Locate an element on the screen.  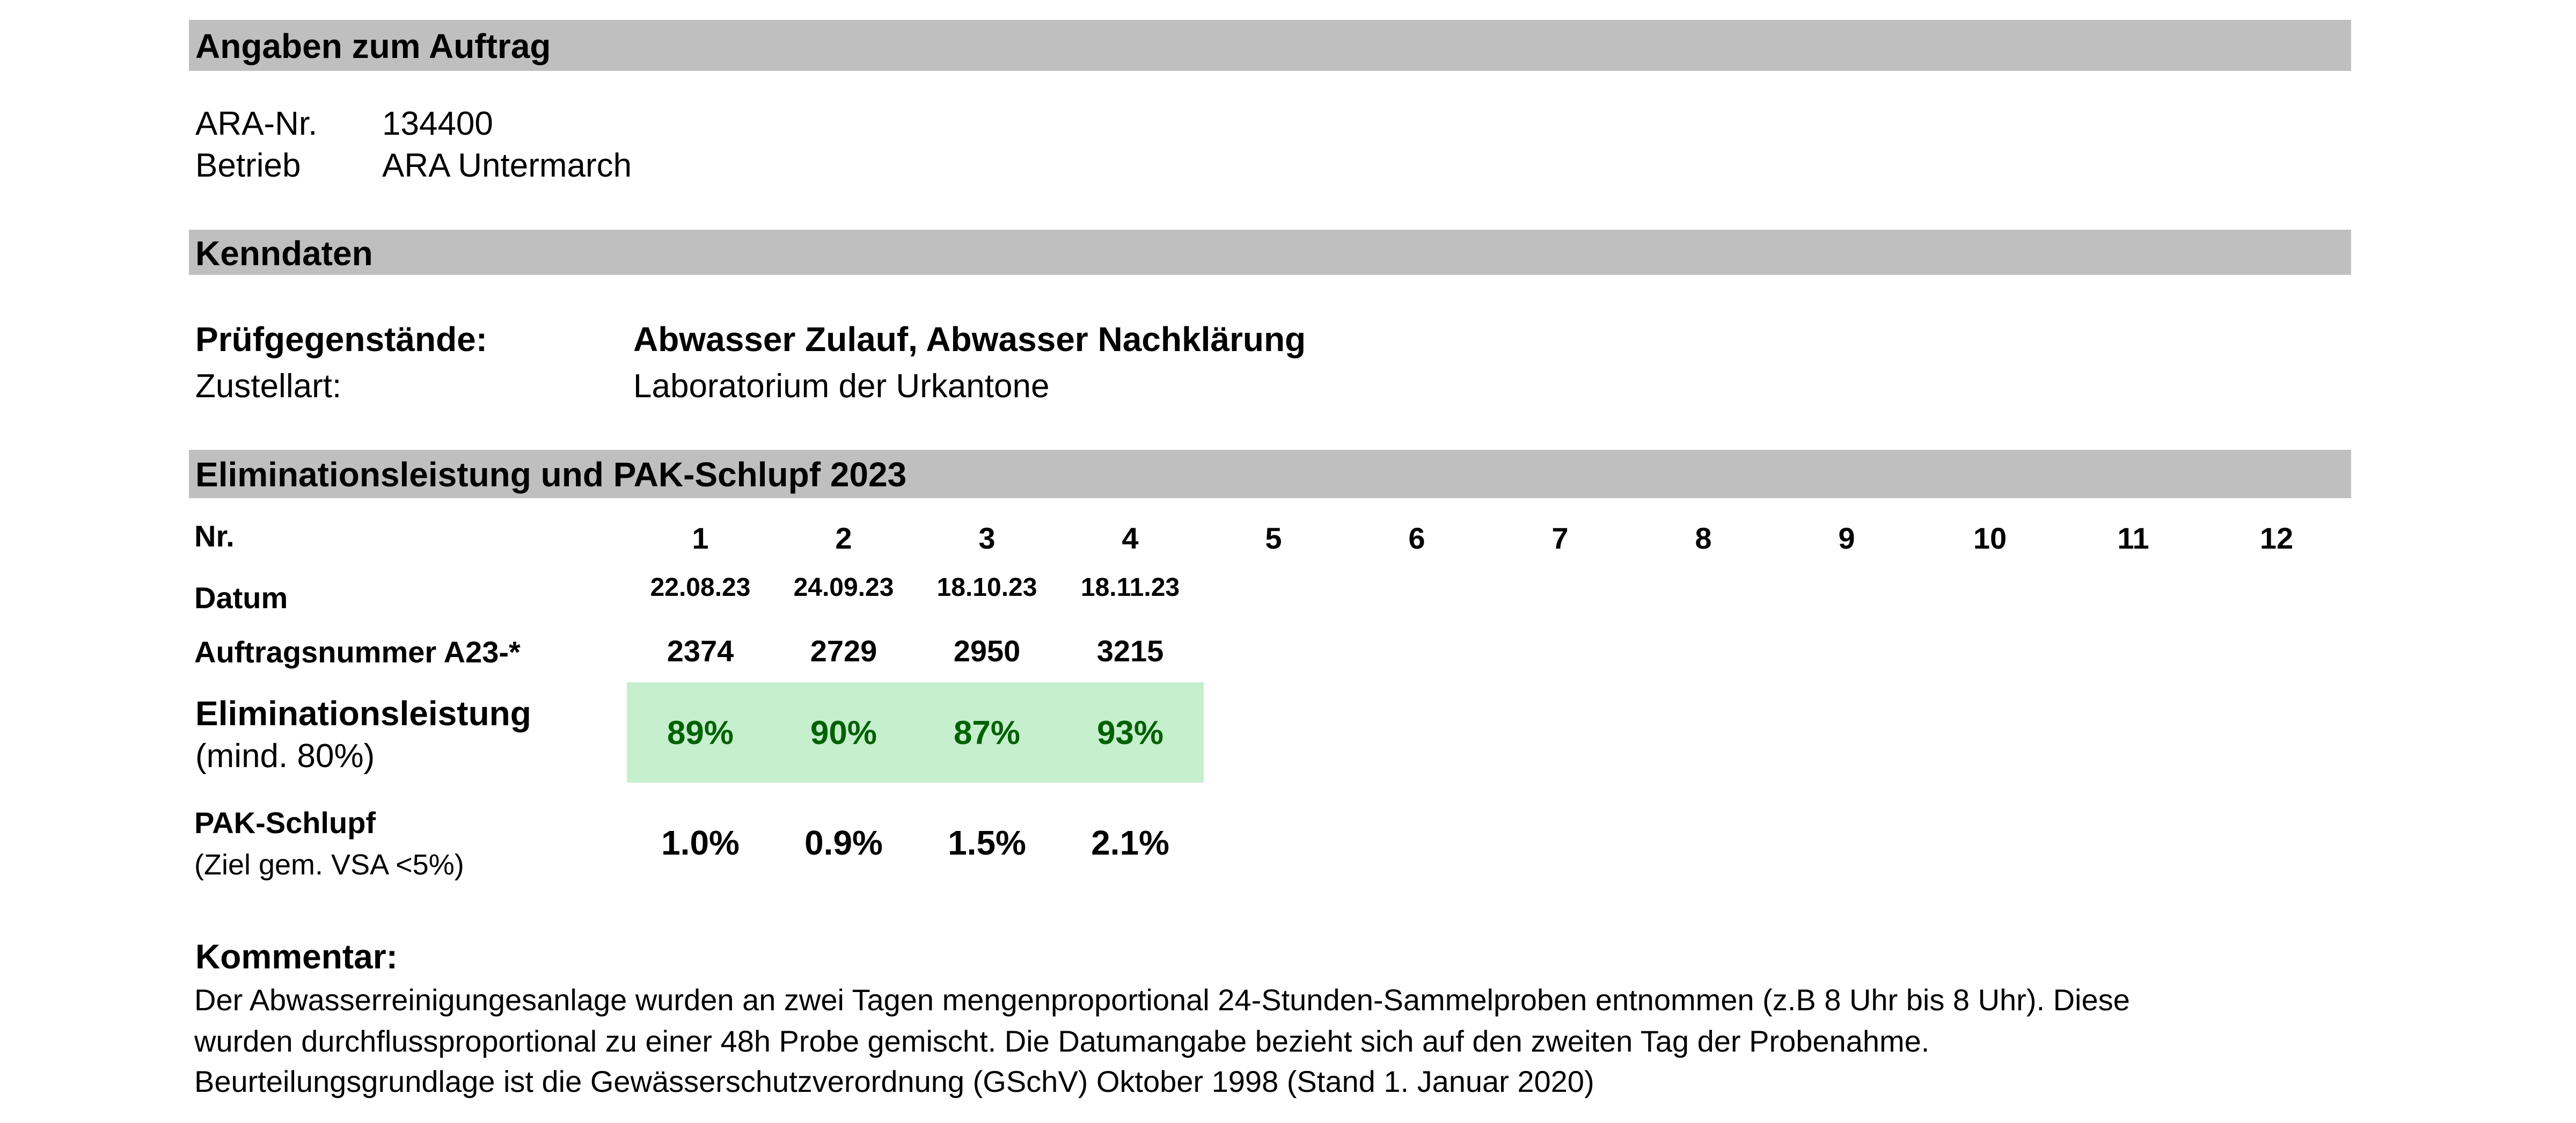
date-cell: 18.10.23 is located at coordinates (986, 587).